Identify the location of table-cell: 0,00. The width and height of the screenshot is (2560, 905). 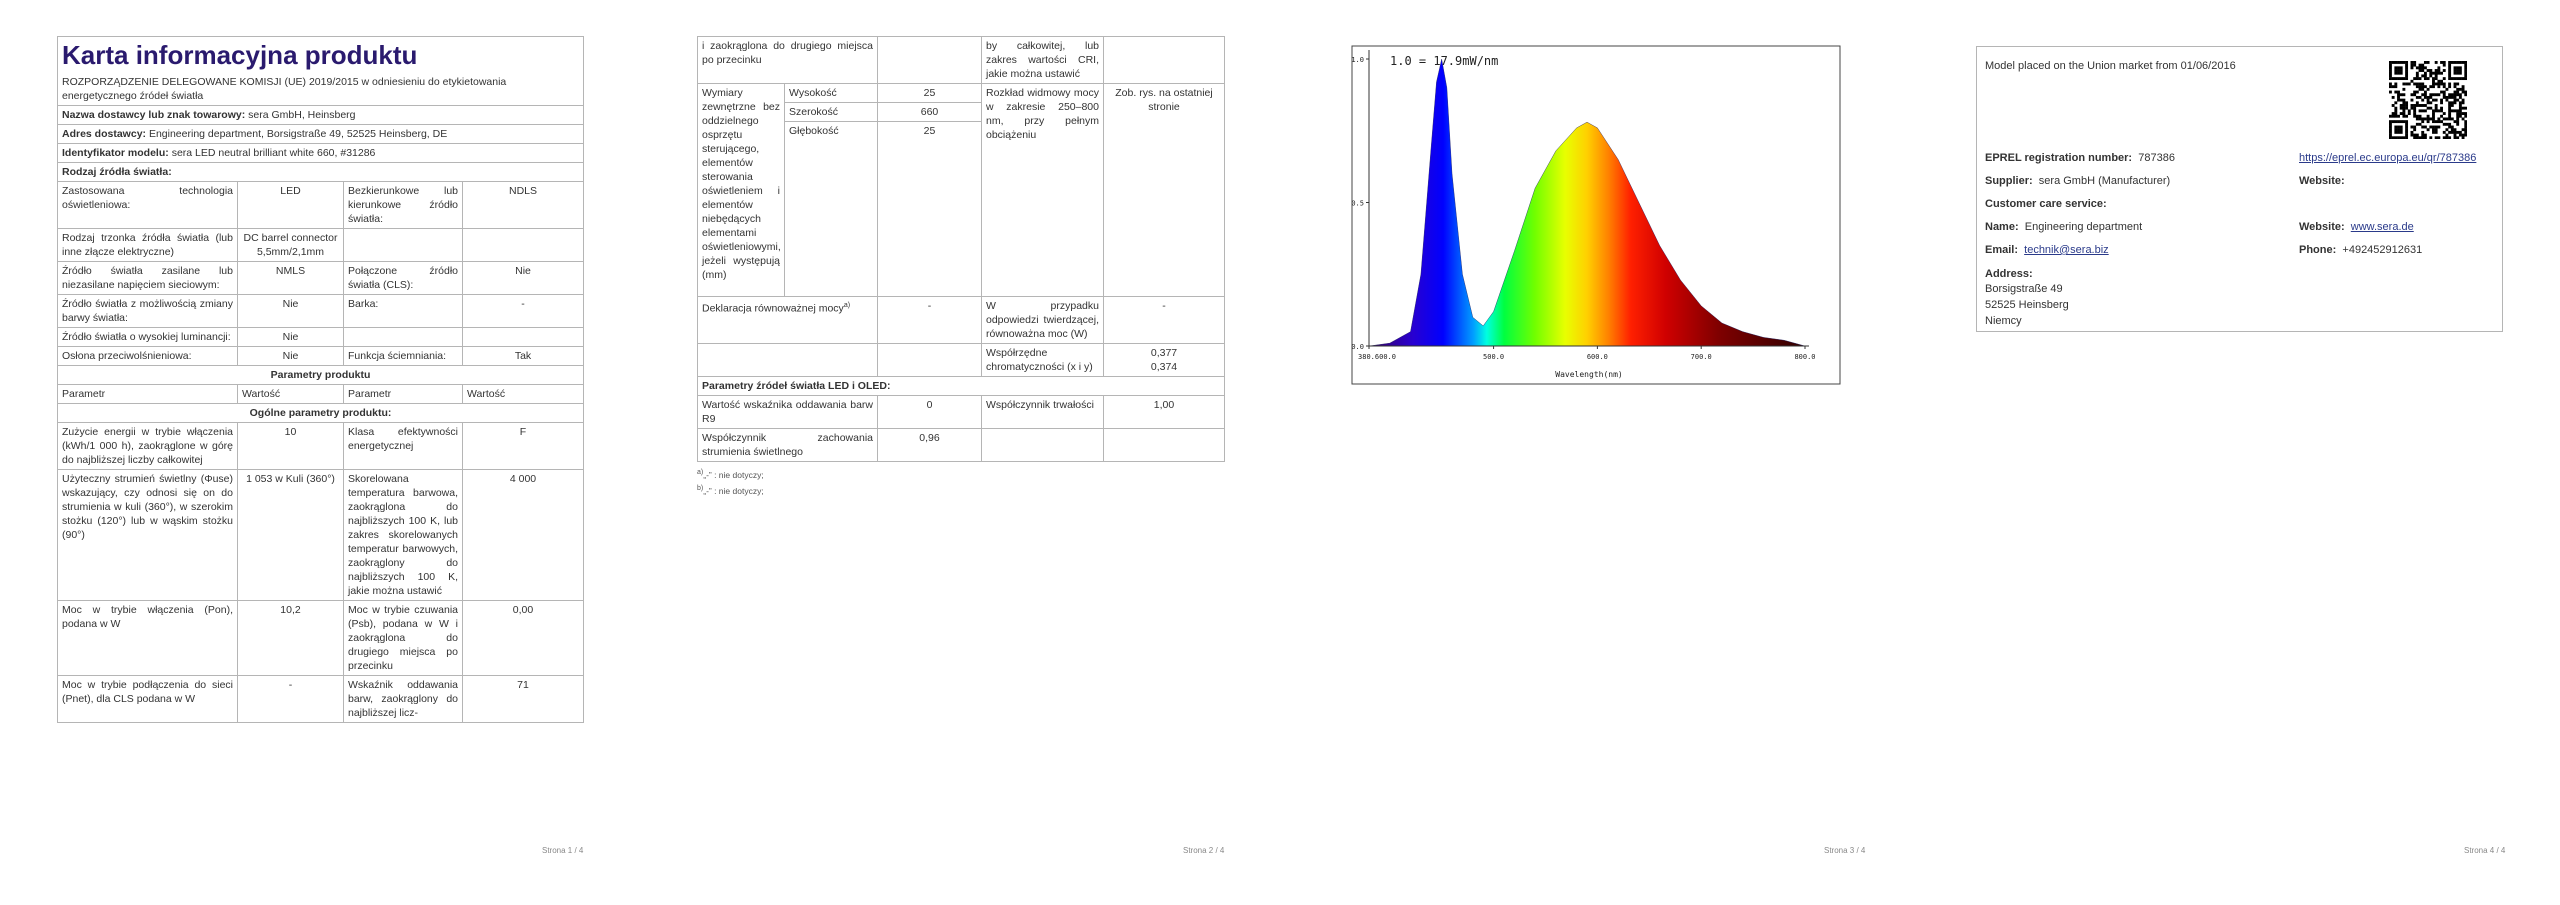
(523, 638).